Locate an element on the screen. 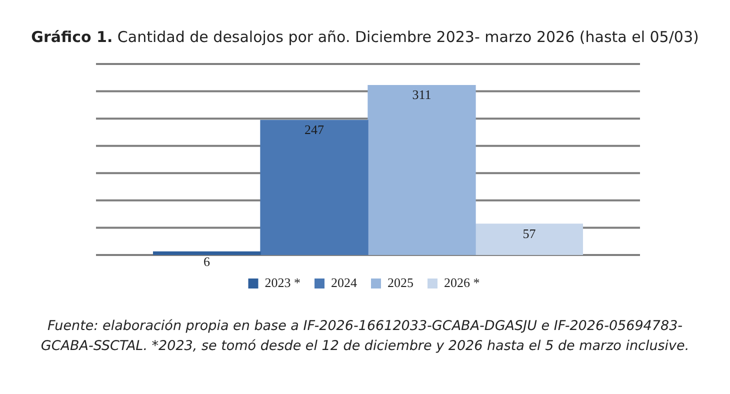 This screenshot has width=730, height=394. data-label: 247 is located at coordinates (314, 130).